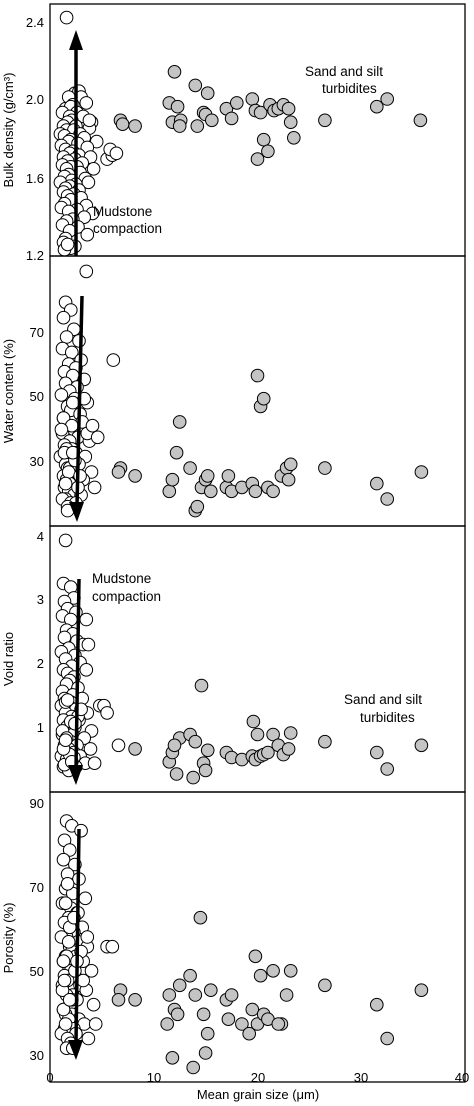 This screenshot has height=1106, width=474. I want to click on y-axis-label: Porosity (%), so click(8, 938).